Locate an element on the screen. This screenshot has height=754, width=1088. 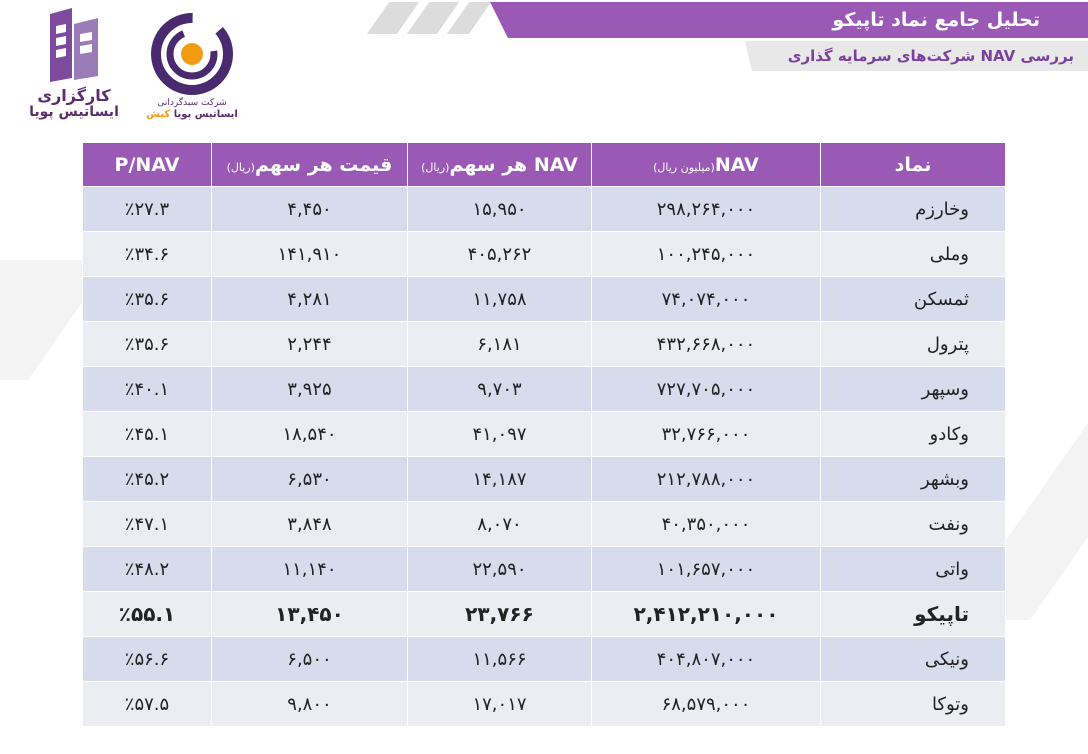
table-row-highlighted: ٪۵۵.۱ ۱۳,۴۵۰ ۲۳,۷۶۶ ۲,۴۱۲,۲۱۰,۰۰۰ تاپیکو is located at coordinates (544, 614).